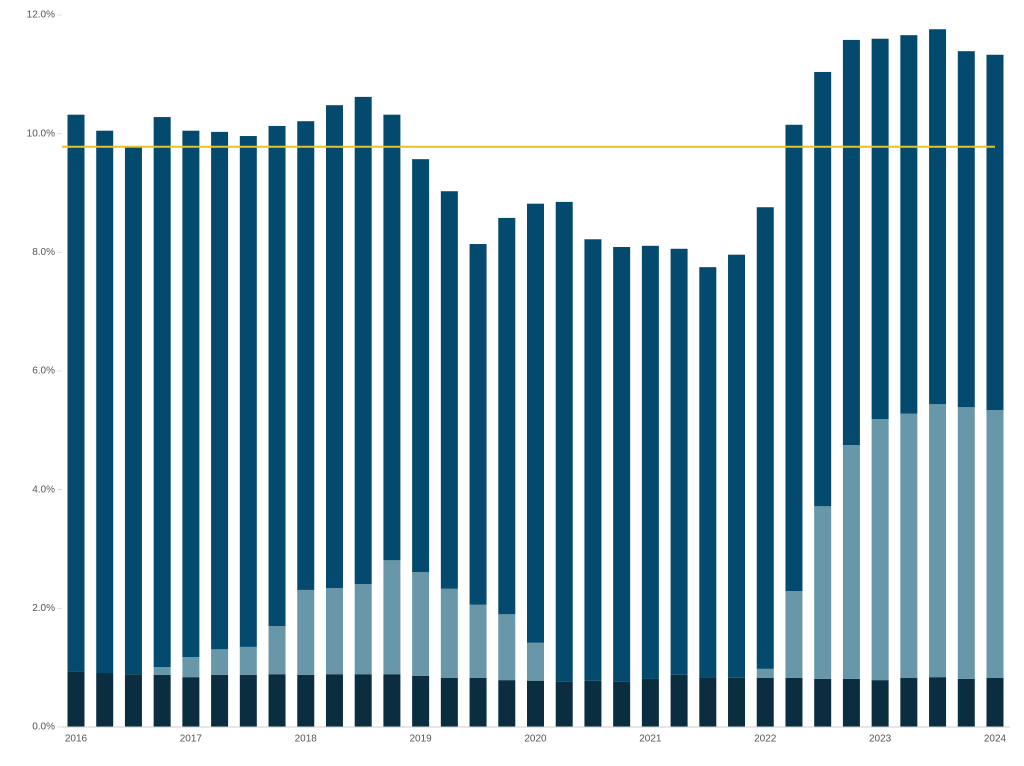  I want to click on x-tick-label: 2019, so click(421, 739).